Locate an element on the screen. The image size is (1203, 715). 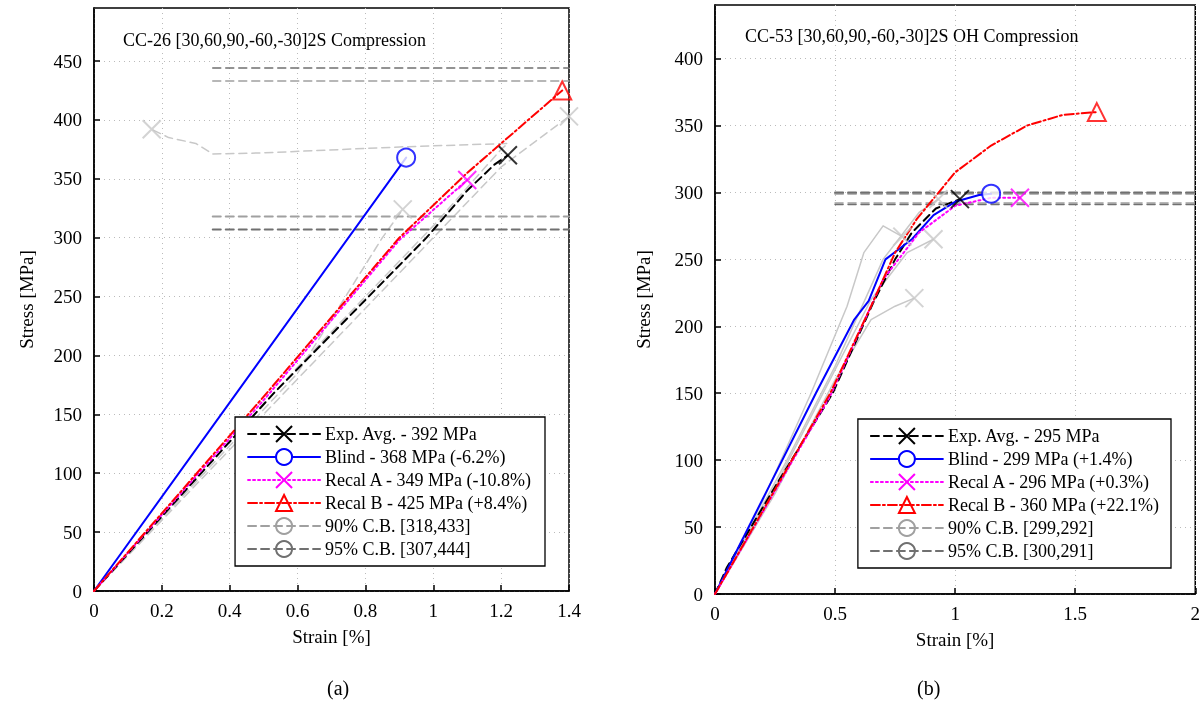
x-tick-label: 2 is located at coordinates (1195, 613).